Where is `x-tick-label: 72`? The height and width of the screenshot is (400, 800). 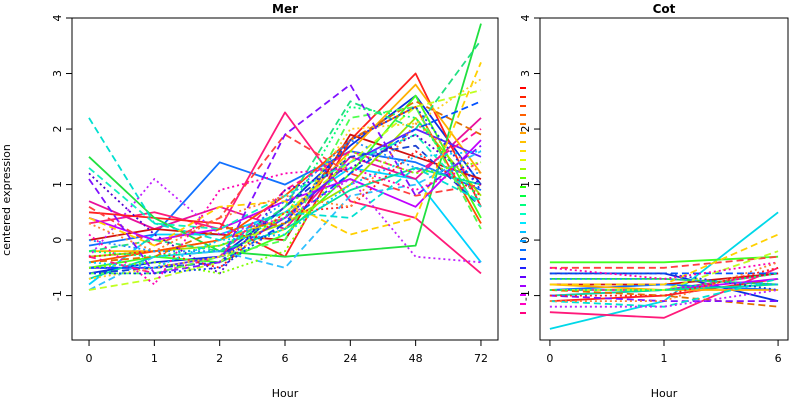 x-tick-label: 72 is located at coordinates (481, 358).